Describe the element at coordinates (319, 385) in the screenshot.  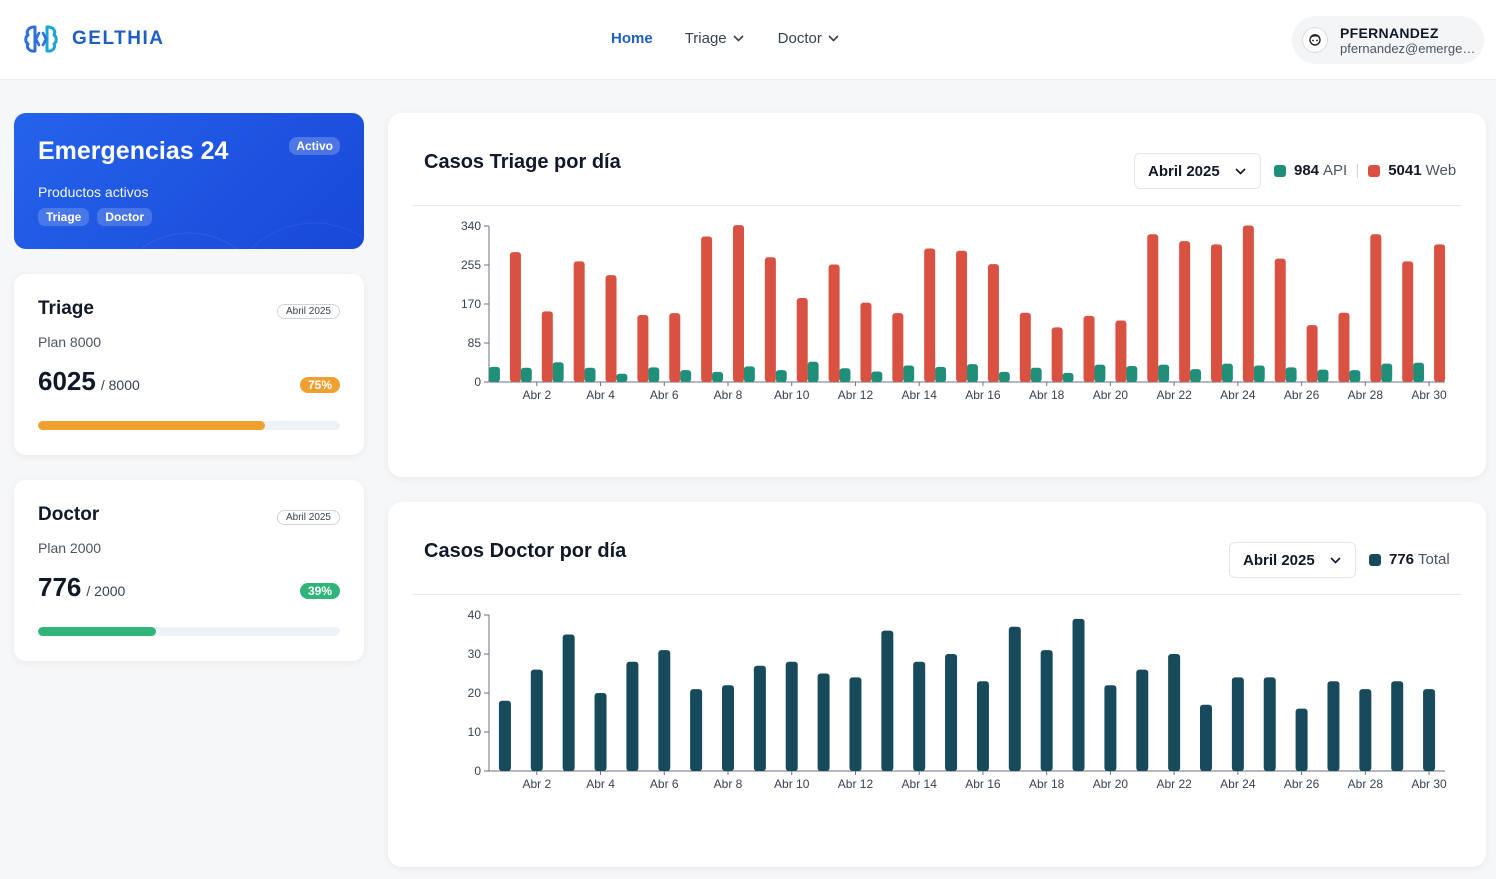
I see `usage-percent-badge: 75%` at that location.